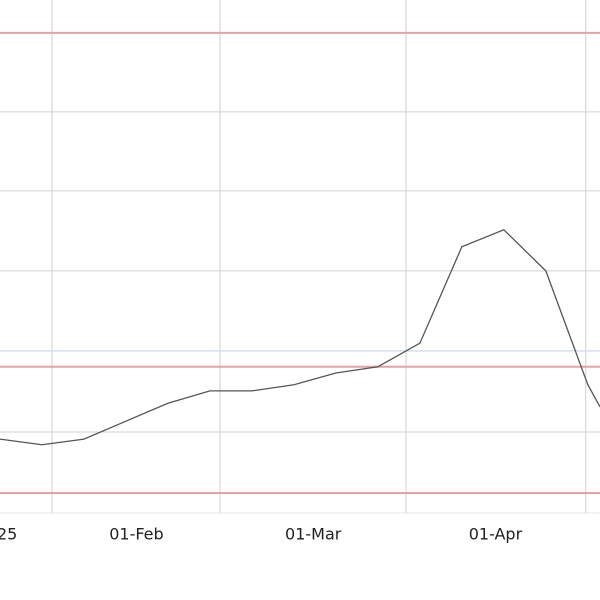 This screenshot has height=600, width=600. What do you see at coordinates (496, 534) in the screenshot?
I see `x-tick-label: 01-Apr` at bounding box center [496, 534].